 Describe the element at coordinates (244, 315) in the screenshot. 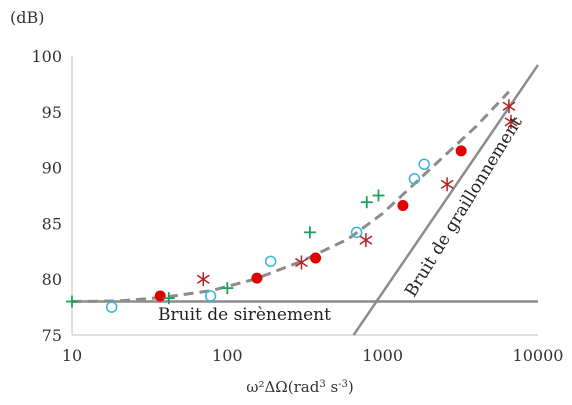

I see `annotation-sirenement: Bruit de sirènement` at that location.